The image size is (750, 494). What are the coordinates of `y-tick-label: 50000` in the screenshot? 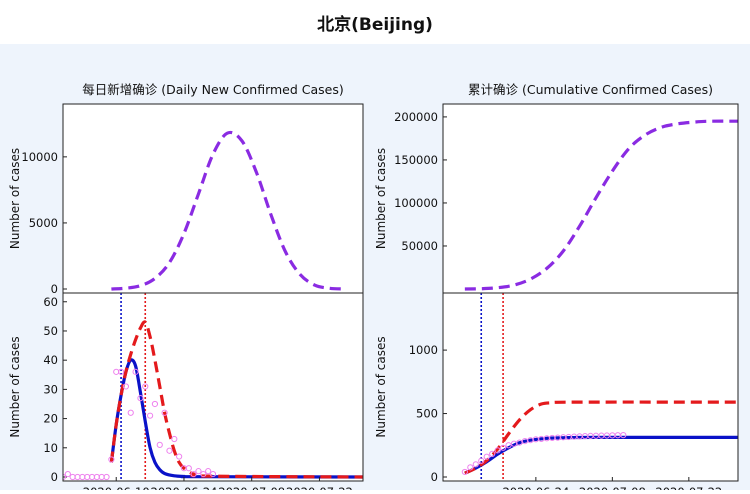 It's located at (419, 246).